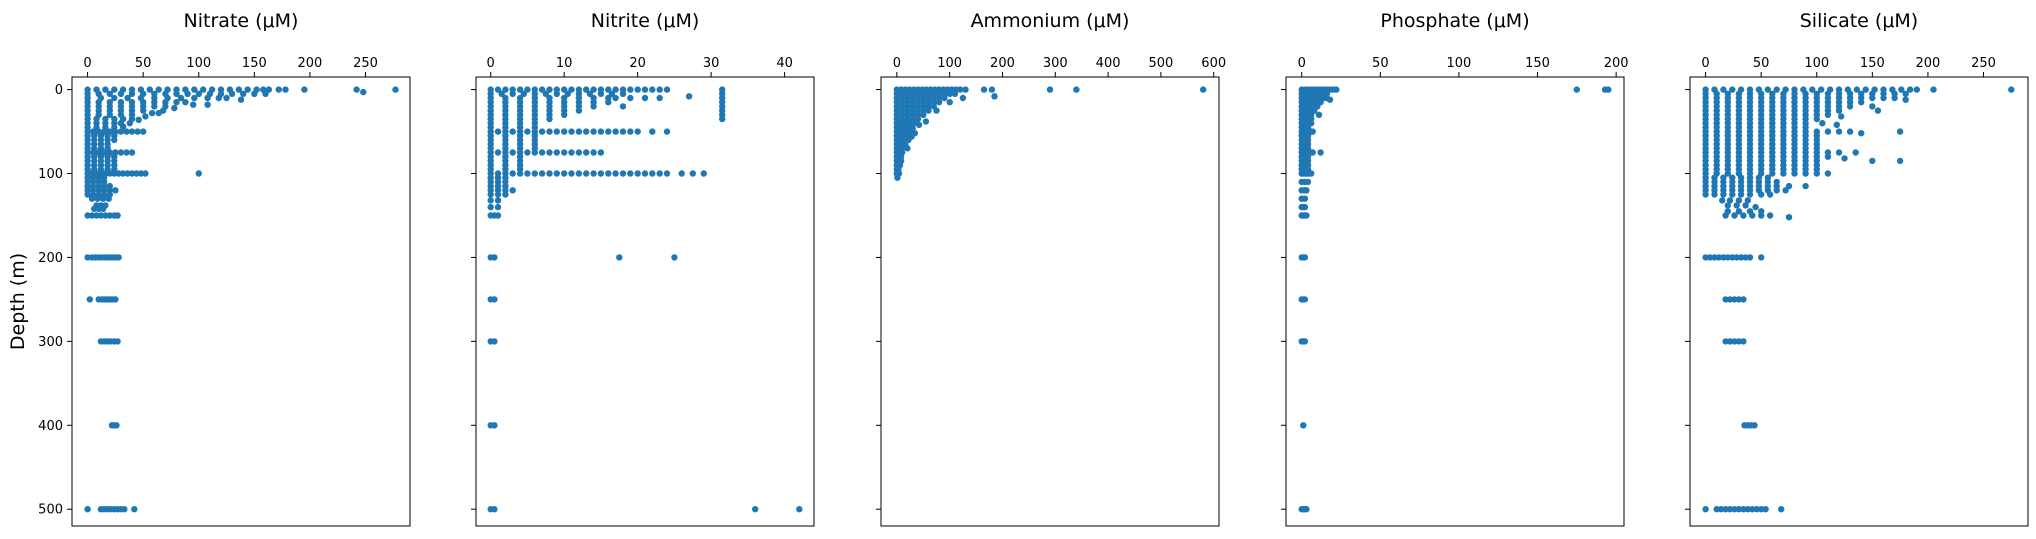 Image resolution: width=2036 pixels, height=539 pixels. Describe the element at coordinates (784, 63) in the screenshot. I see `x-tick-label: 40` at that location.